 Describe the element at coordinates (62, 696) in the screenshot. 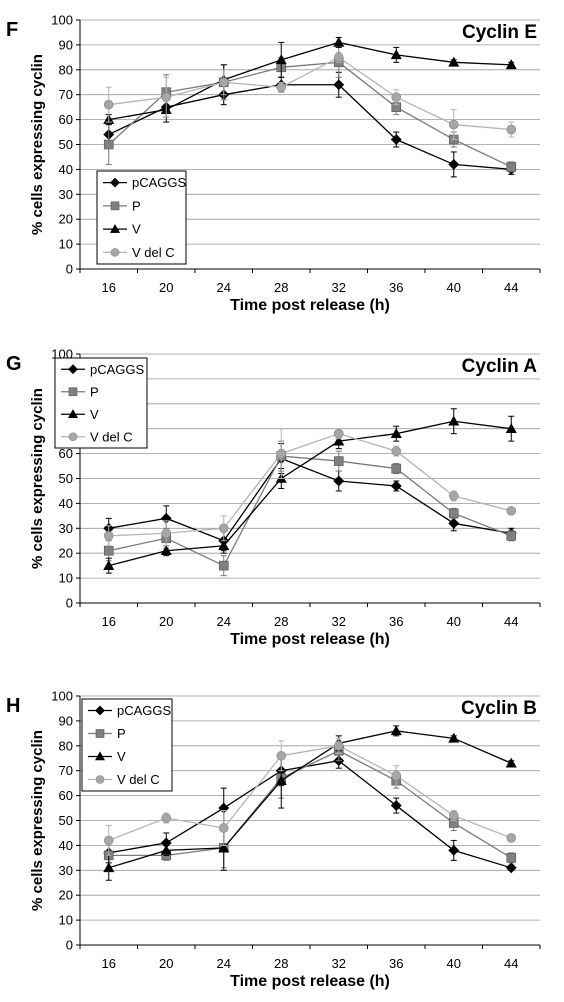

I see `y-tick-label: 100` at that location.